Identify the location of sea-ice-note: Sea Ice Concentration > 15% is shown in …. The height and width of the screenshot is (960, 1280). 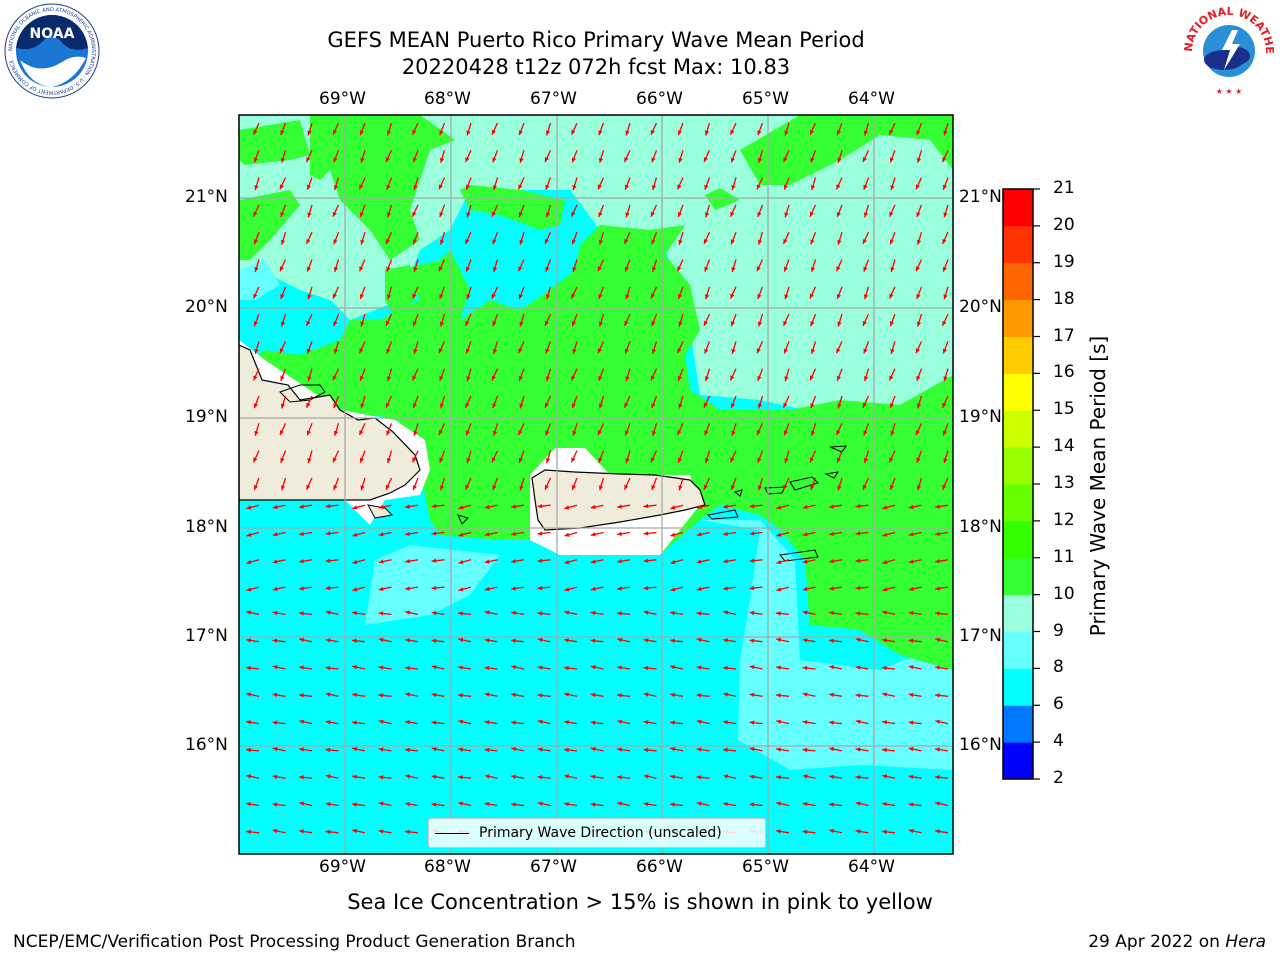
(640, 902).